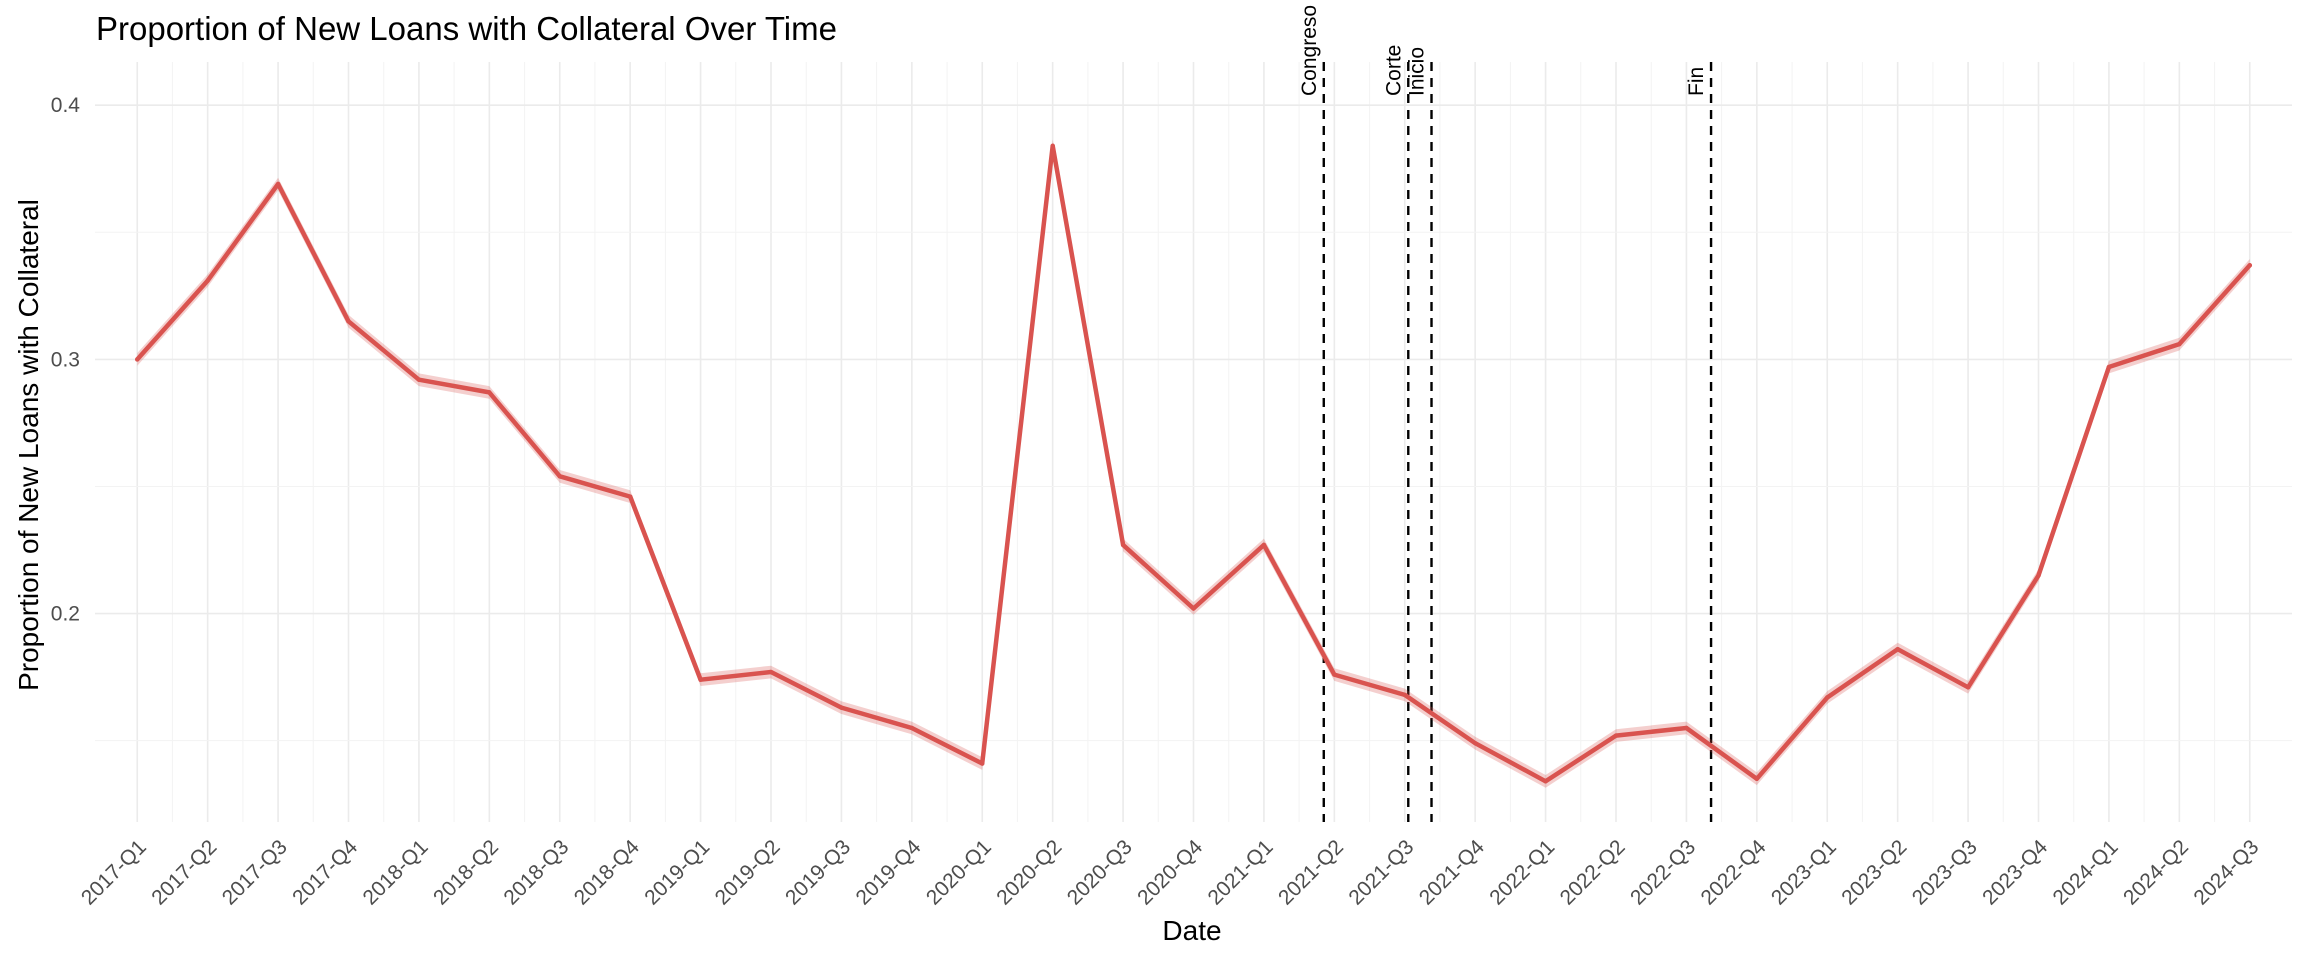  Describe the element at coordinates (255, 872) in the screenshot. I see `x-tick-label: 2017-Q3` at that location.